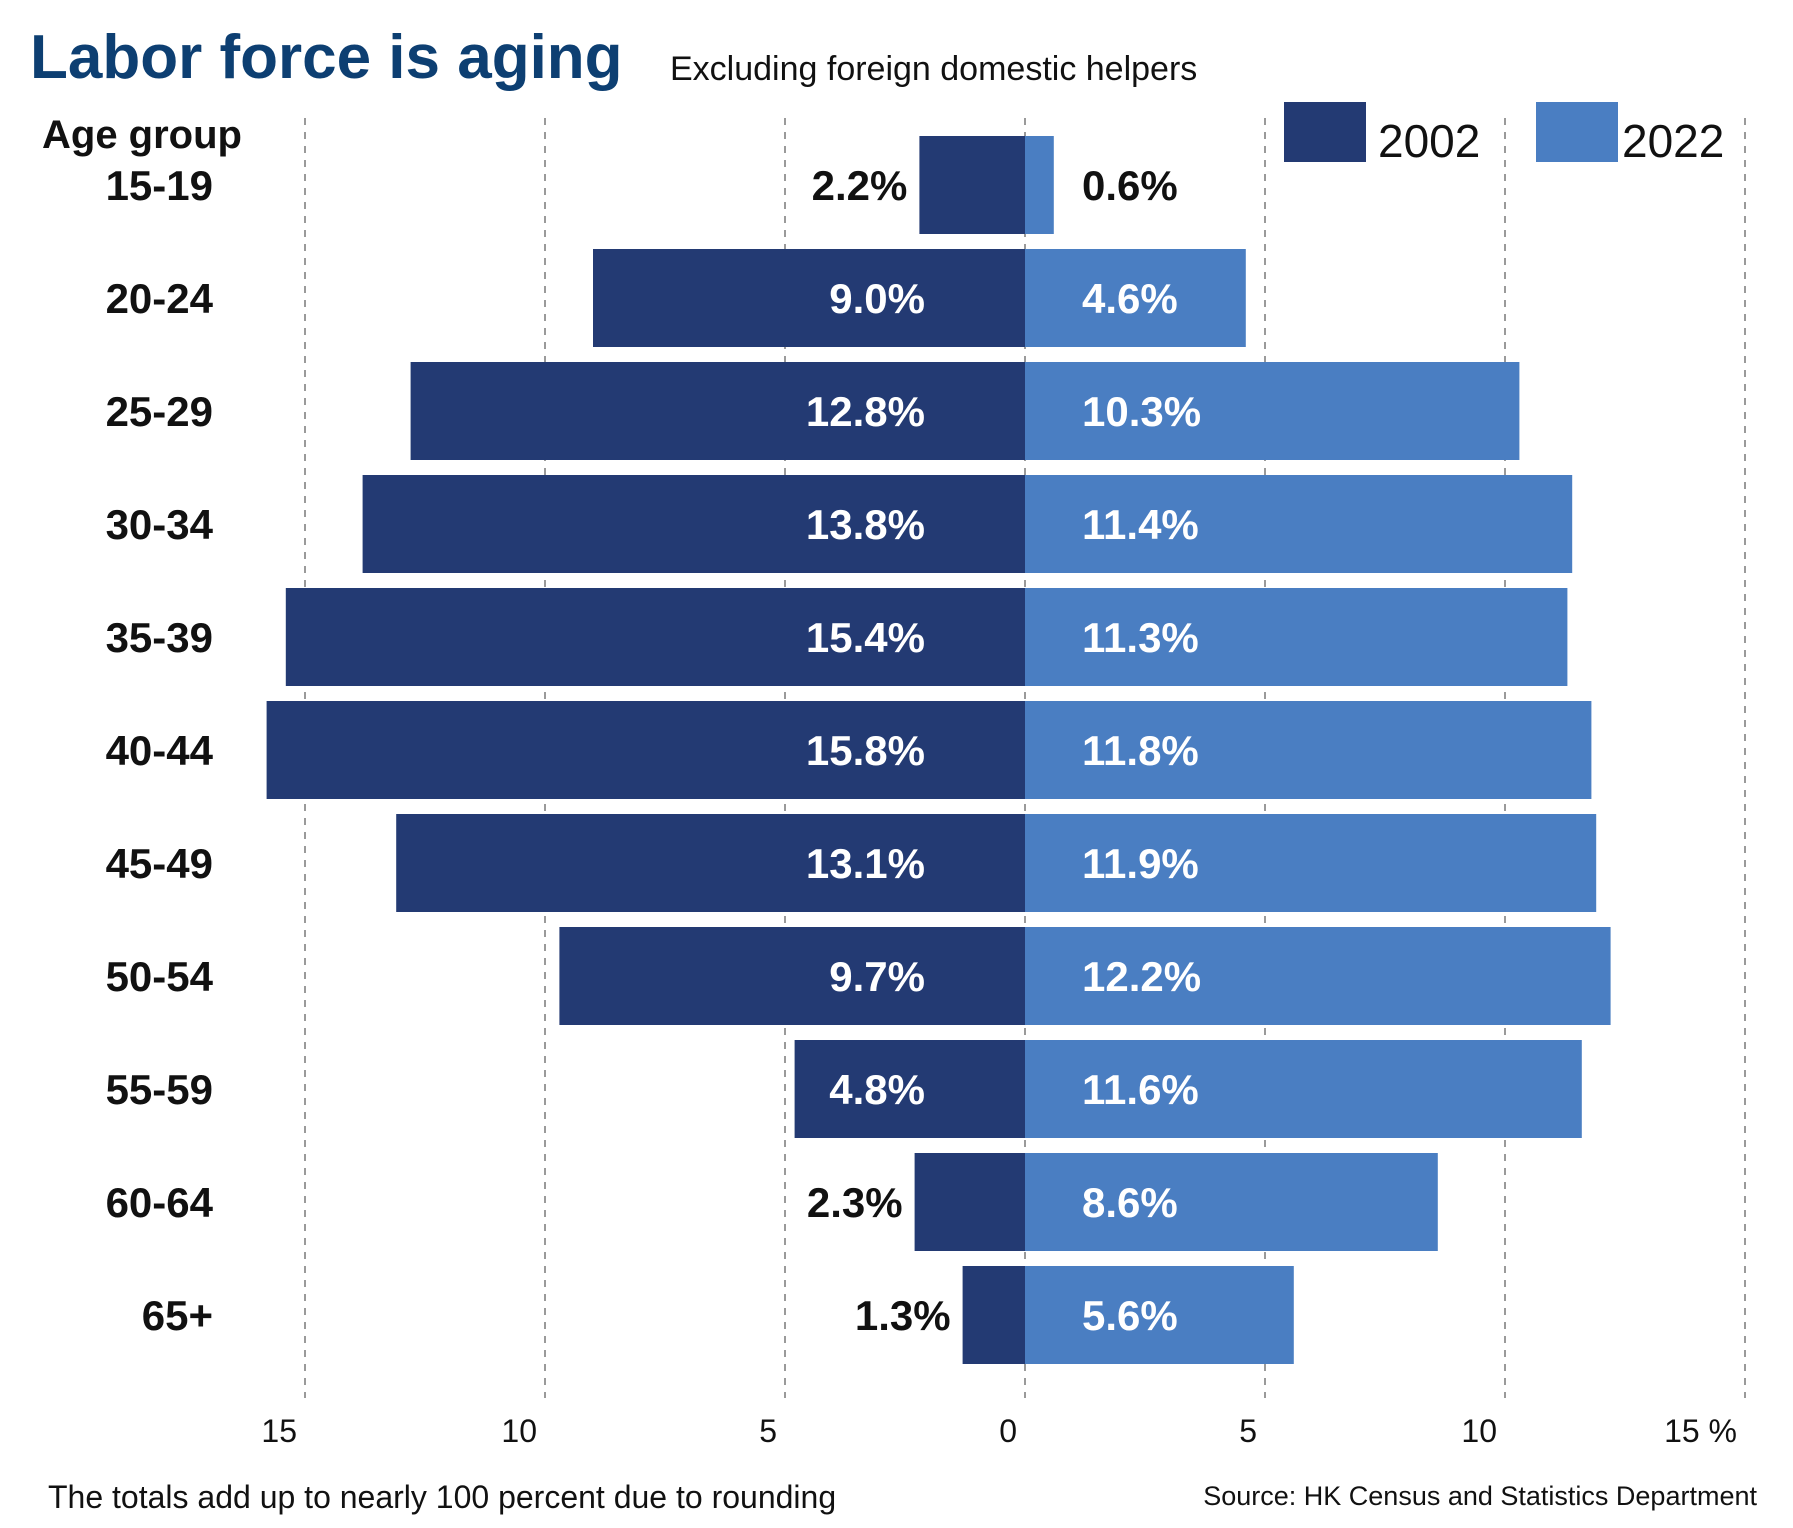 The height and width of the screenshot is (1528, 1793). I want to click on x-tick-label-5: 10, so click(1479, 1431).